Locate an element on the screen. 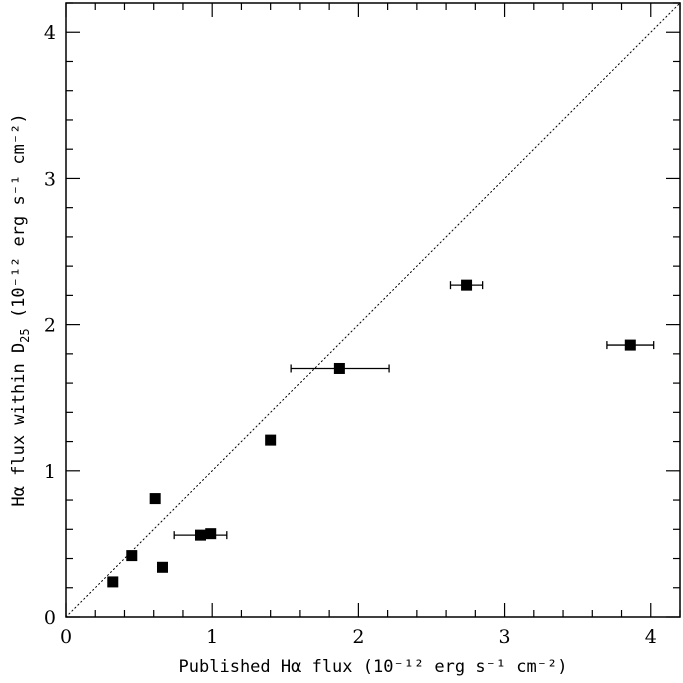 Image resolution: width=683 pixels, height=683 pixels. y-axis-title-prefix: Hα flux within D is located at coordinates (19, 425).